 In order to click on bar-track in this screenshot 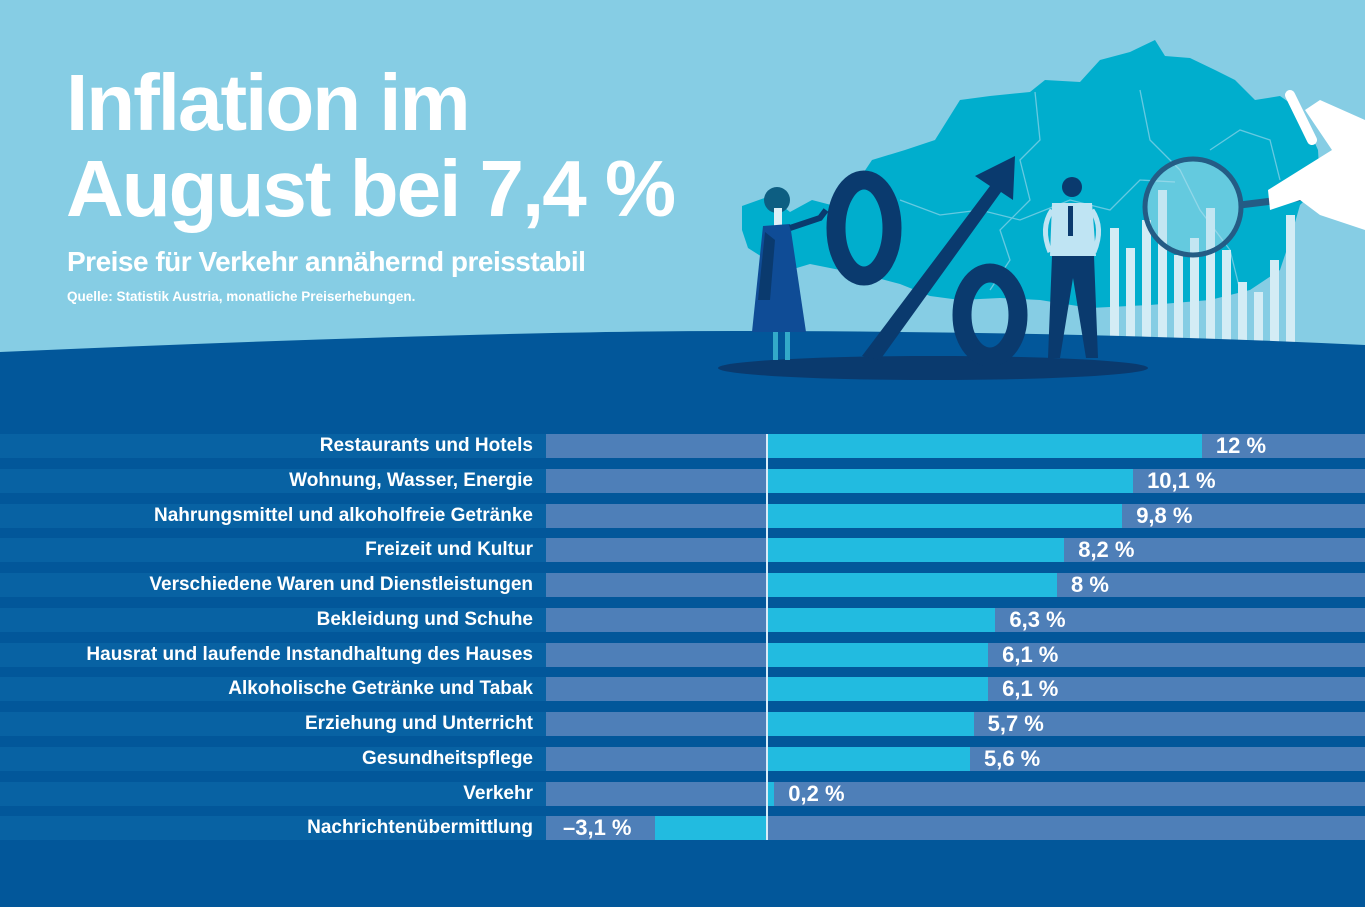, I will do `click(955, 793)`.